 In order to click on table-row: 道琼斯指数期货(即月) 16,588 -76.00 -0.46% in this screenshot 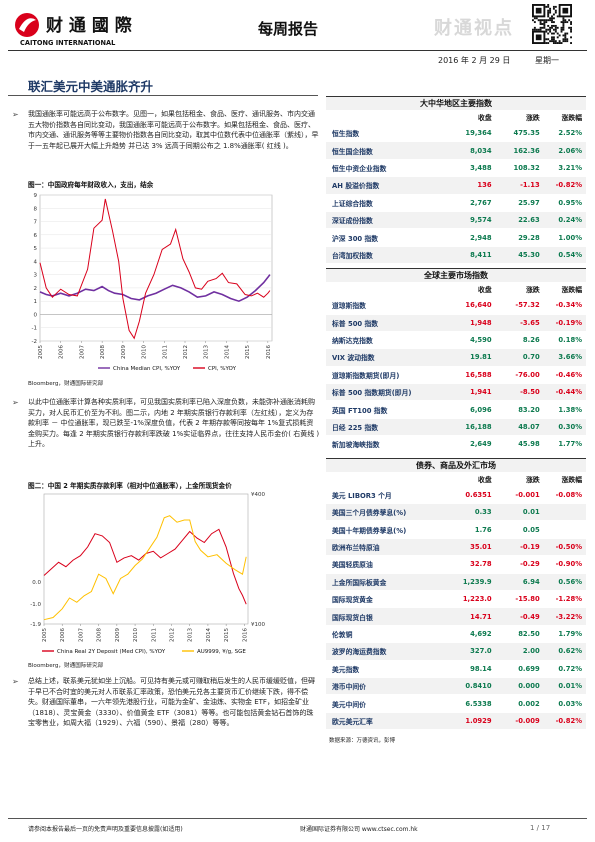, I will do `click(456, 376)`.